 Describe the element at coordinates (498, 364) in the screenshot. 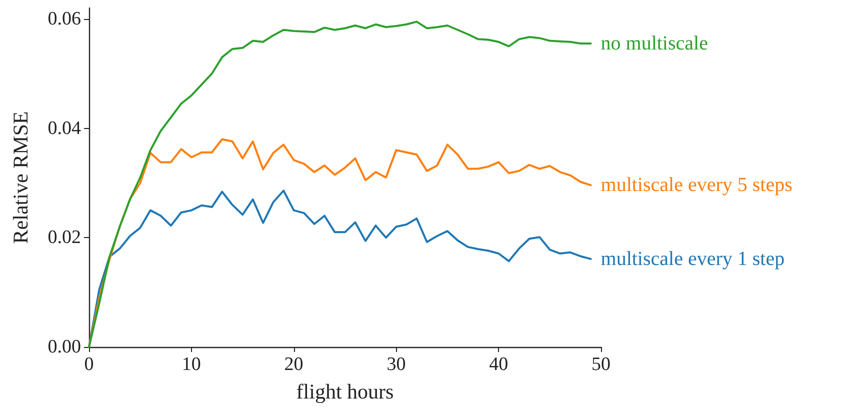

I see `x-tick-label: 40` at that location.